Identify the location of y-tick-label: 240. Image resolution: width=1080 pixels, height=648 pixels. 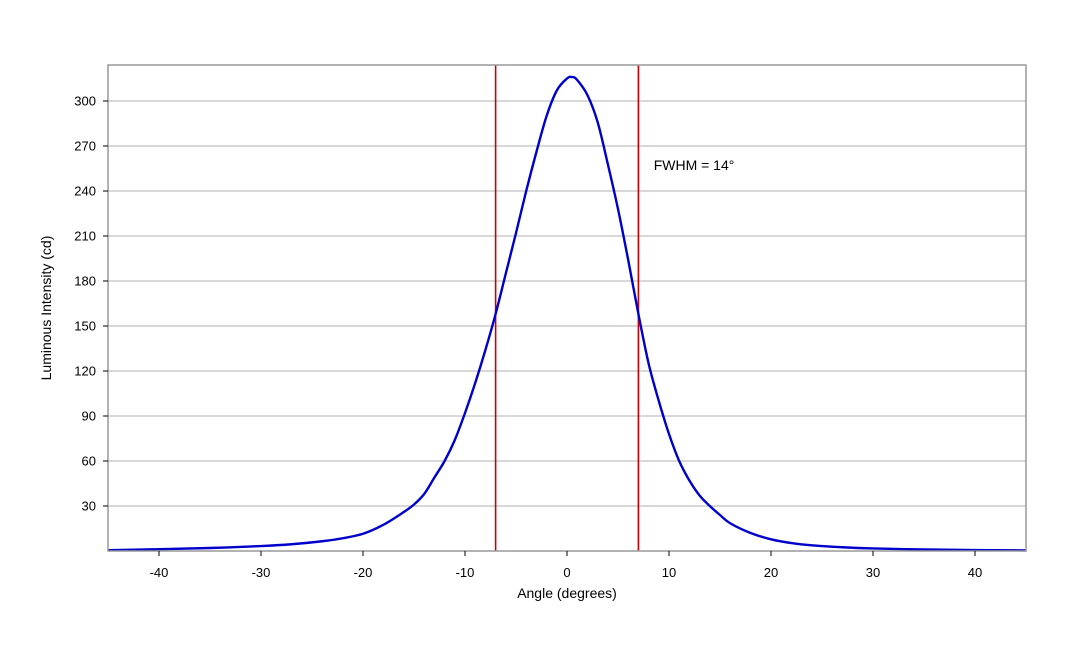
(85, 191).